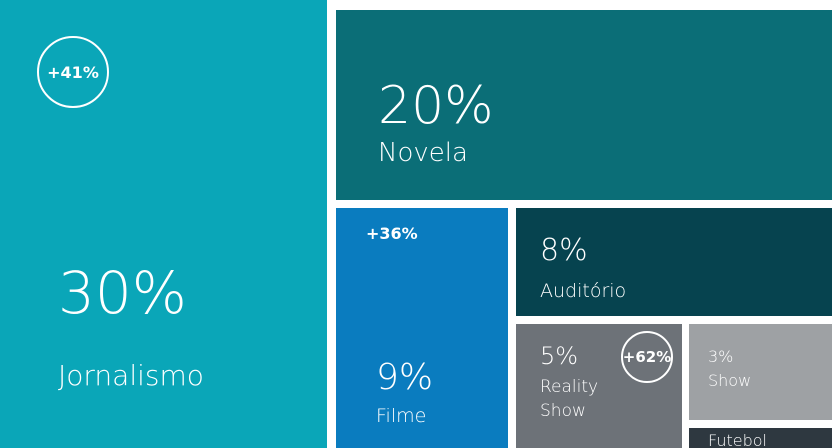 This screenshot has width=832, height=448. Describe the element at coordinates (737, 439) in the screenshot. I see `category-label: Futebol` at that location.